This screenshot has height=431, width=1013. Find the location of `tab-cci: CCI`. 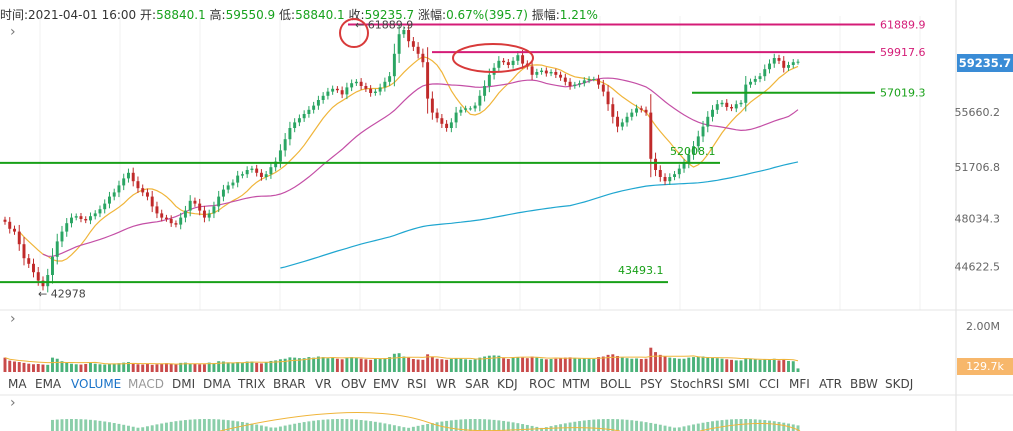

tab-cci: CCI is located at coordinates (769, 384).